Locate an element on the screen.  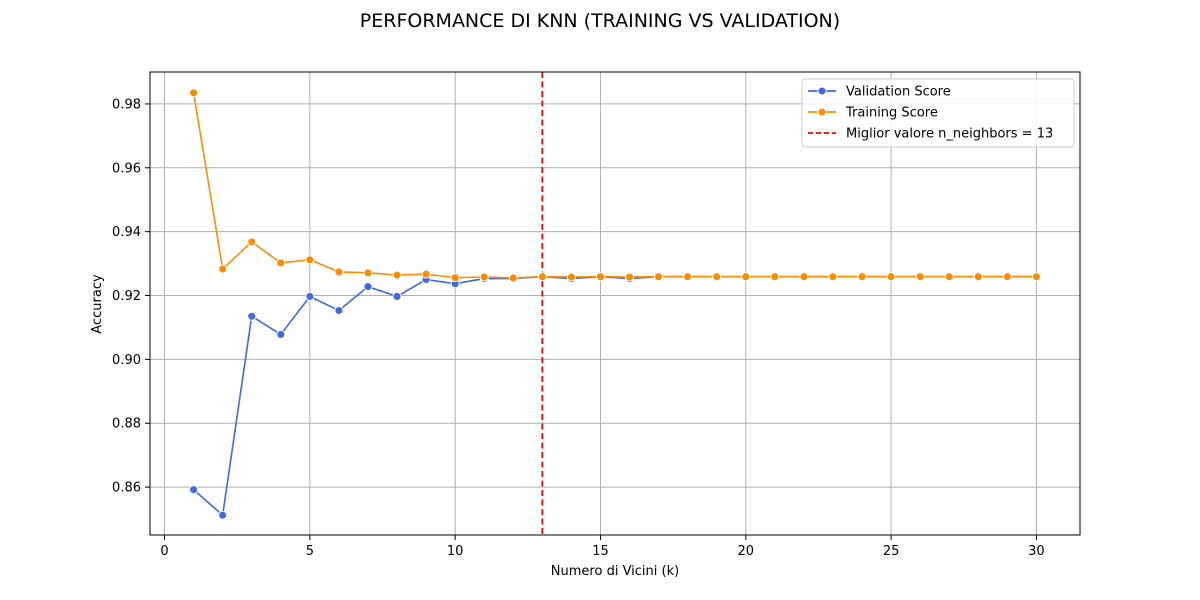
legend-label: Validation Score is located at coordinates (898, 92).